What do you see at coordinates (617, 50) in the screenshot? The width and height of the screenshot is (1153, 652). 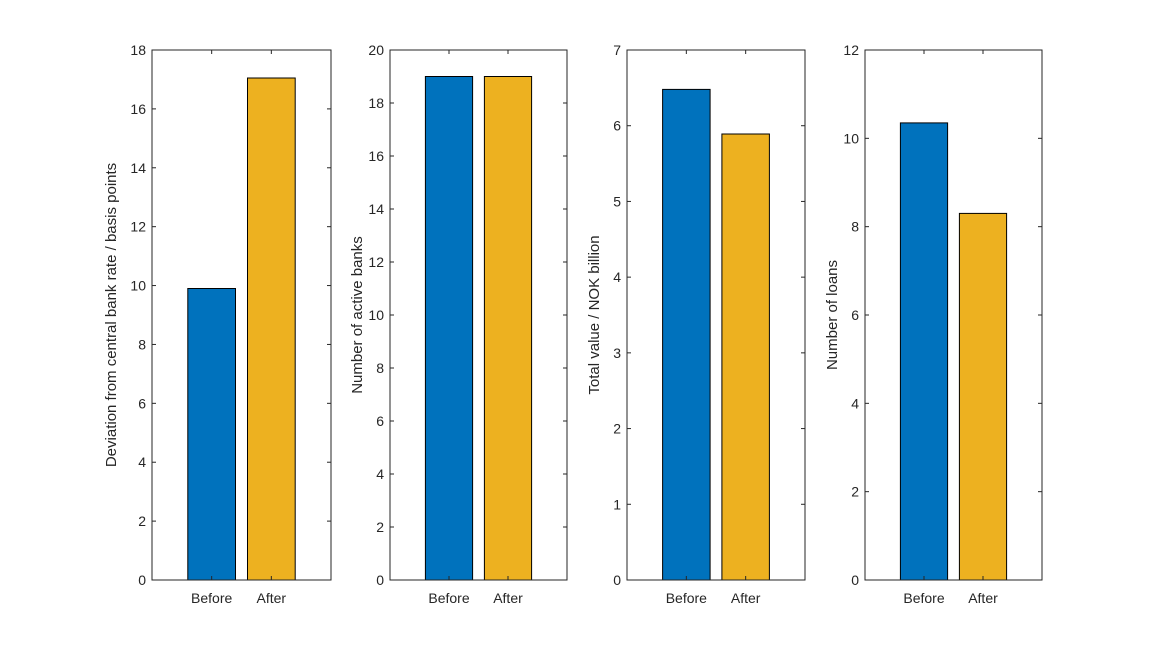 I see `y-tick-label: 7` at bounding box center [617, 50].